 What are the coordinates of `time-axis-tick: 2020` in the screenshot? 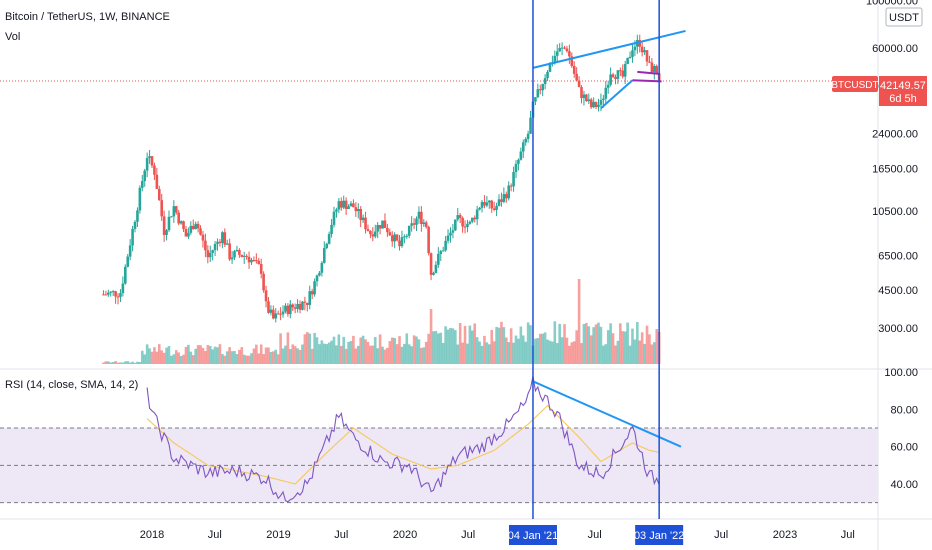 It's located at (405, 535).